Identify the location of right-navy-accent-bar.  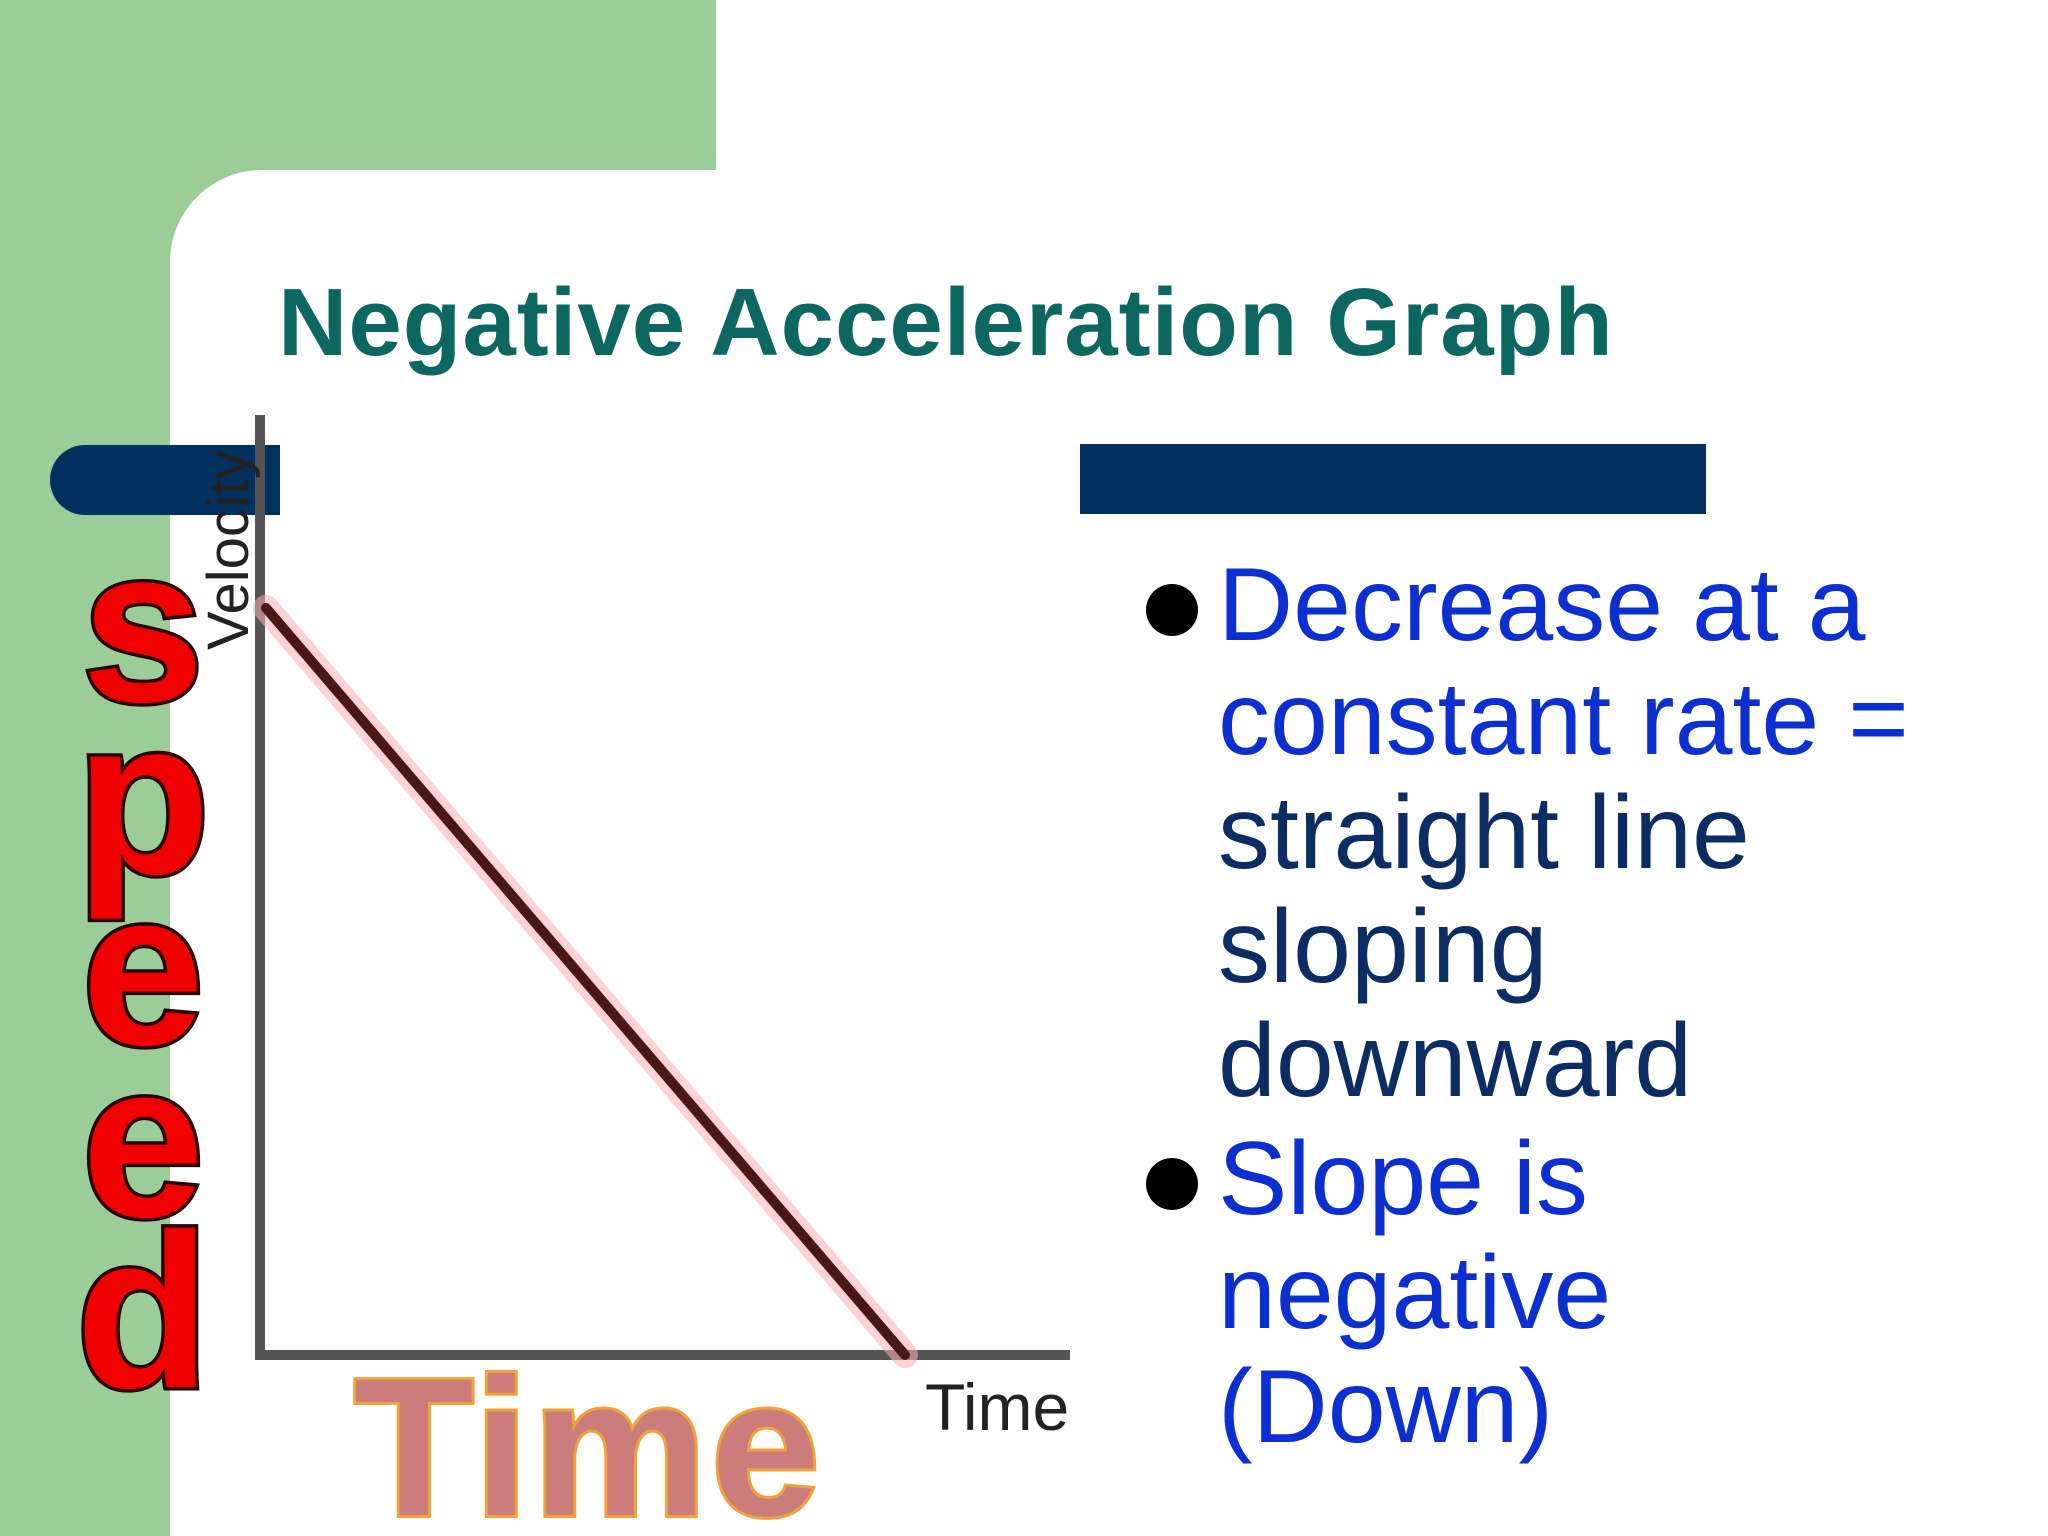
(1393, 479).